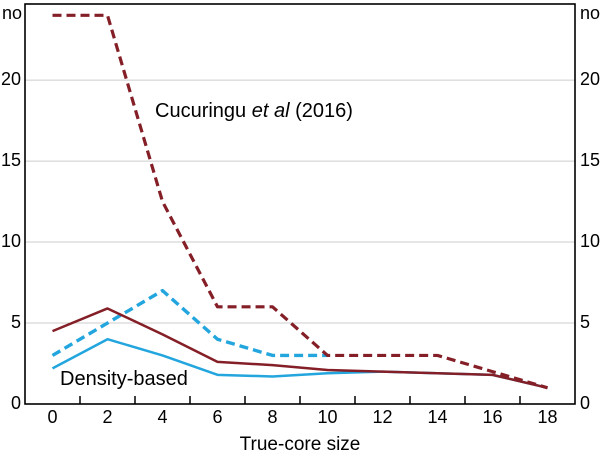  Describe the element at coordinates (15, 403) in the screenshot. I see `y-tick-label-left-0: 0` at that location.